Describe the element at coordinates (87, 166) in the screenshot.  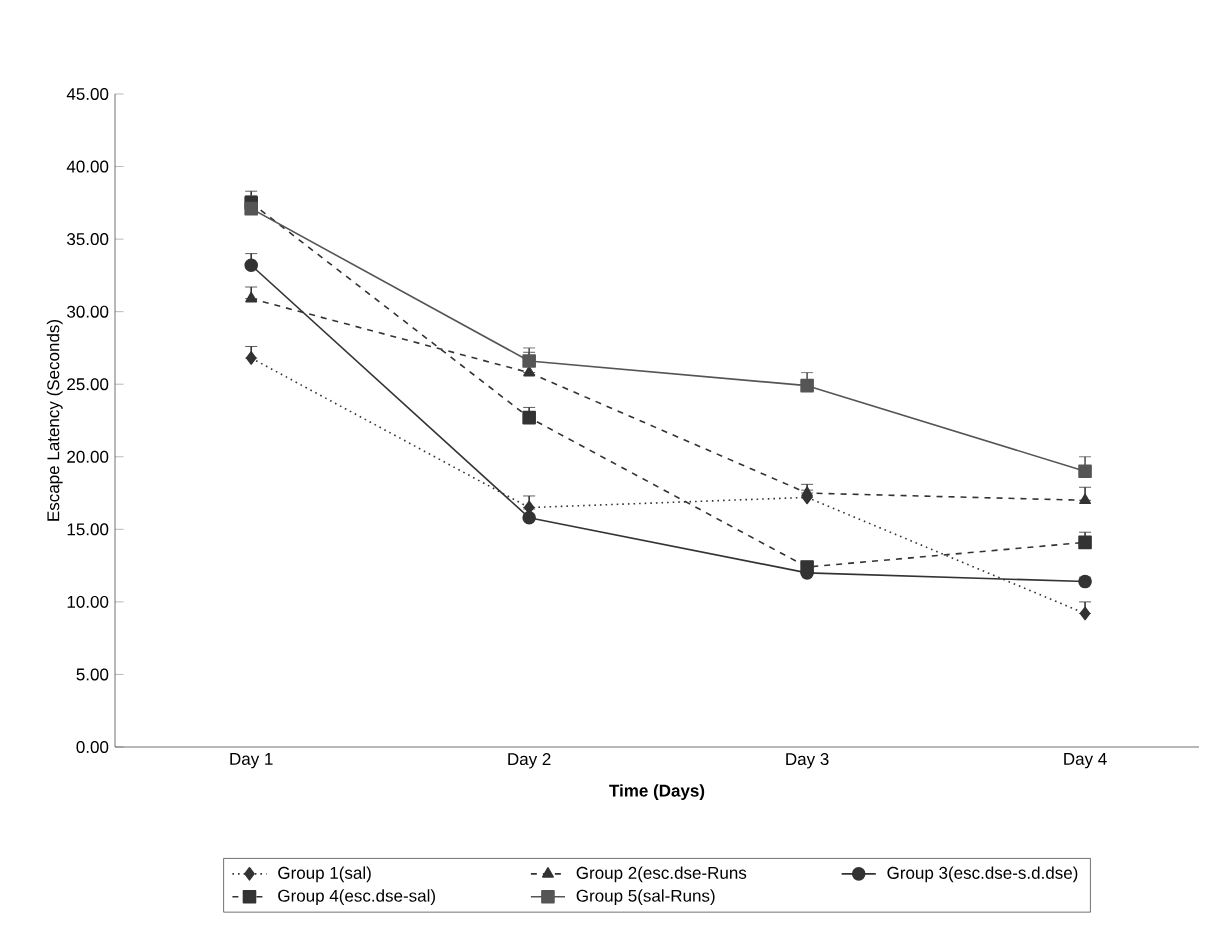
I see `y-tick-label: 40.00` at that location.